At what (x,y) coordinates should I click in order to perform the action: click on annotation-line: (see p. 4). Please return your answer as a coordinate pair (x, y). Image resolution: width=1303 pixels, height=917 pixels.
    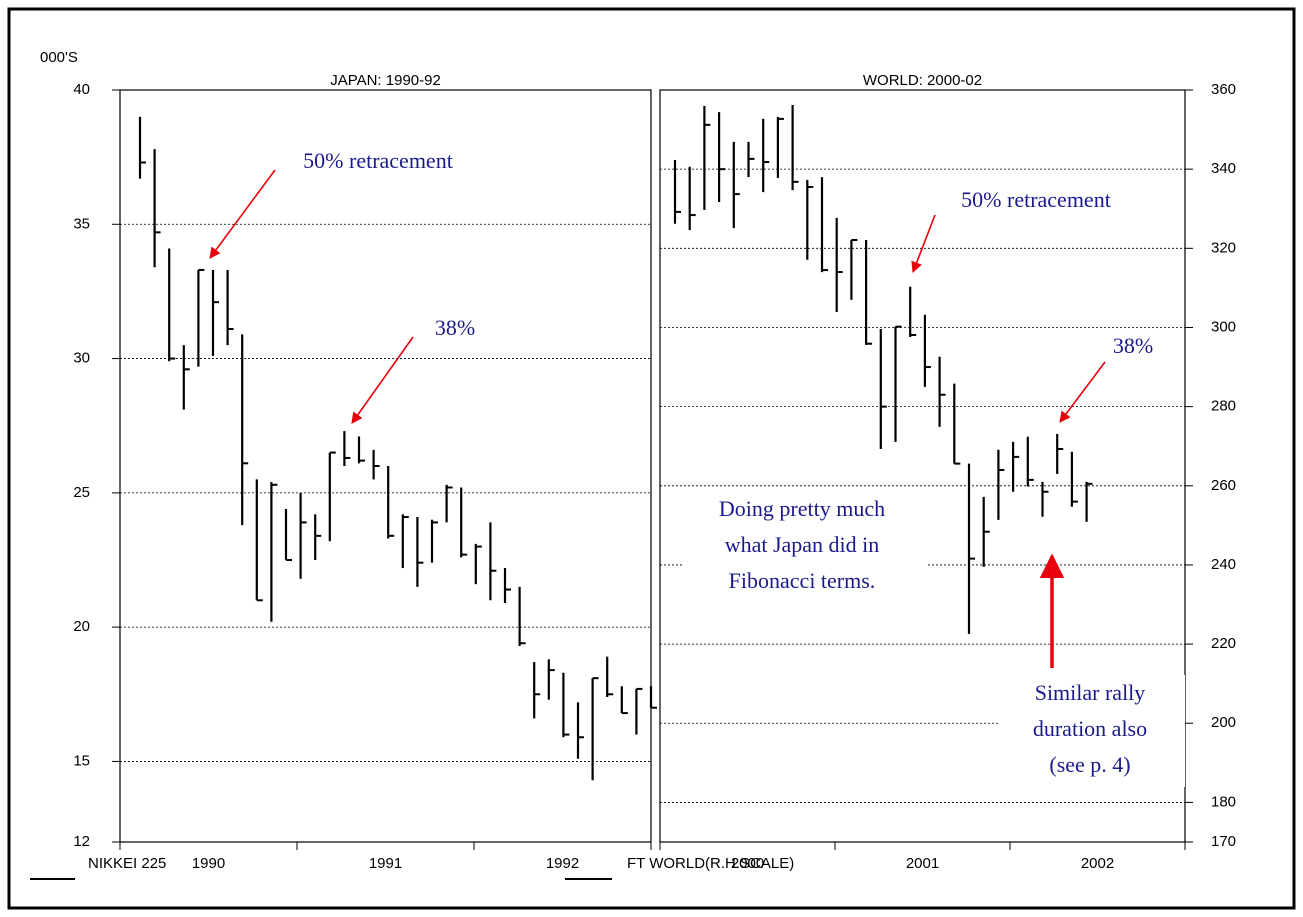
    Looking at the image, I should click on (1089, 764).